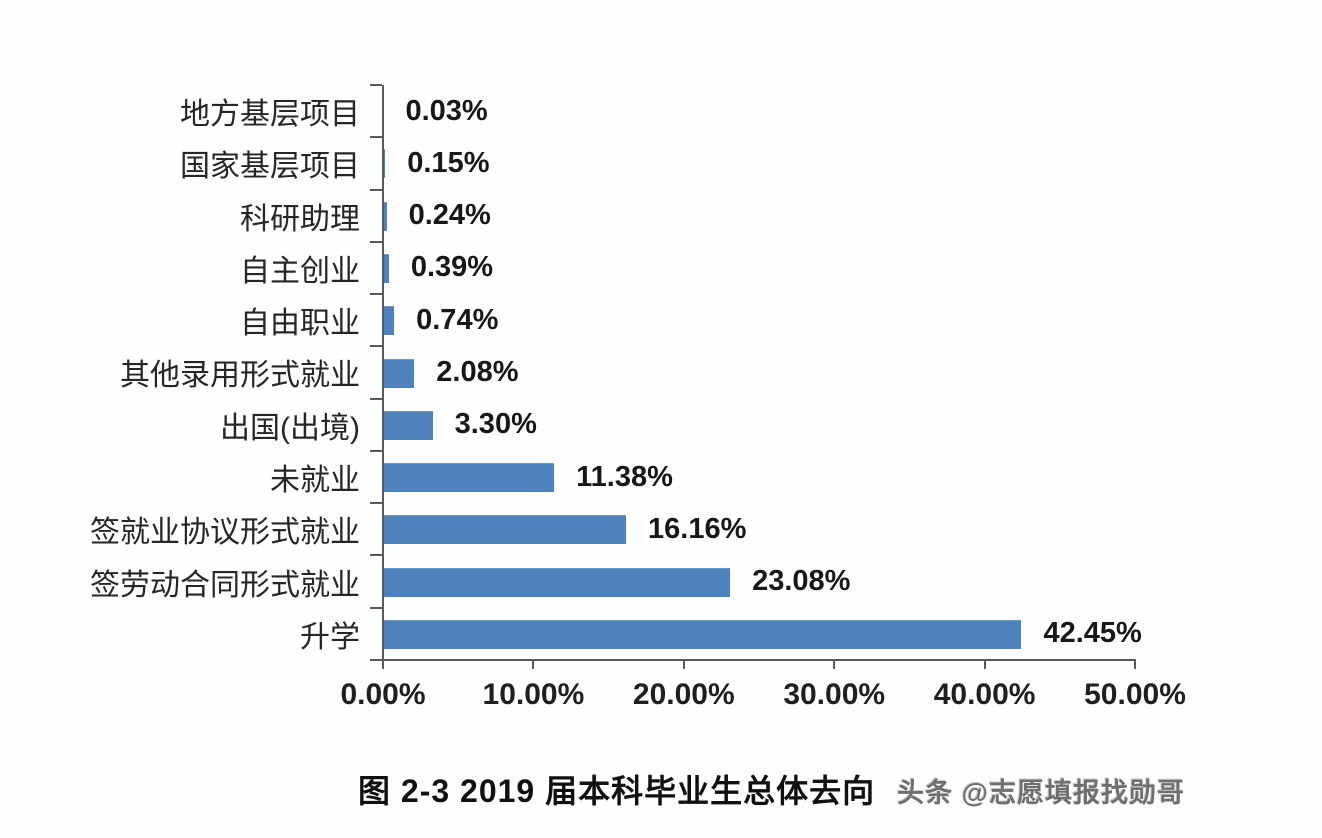  I want to click on chart-title: 图 2-3 2019 届本科毕业生总体去向, so click(617, 791).